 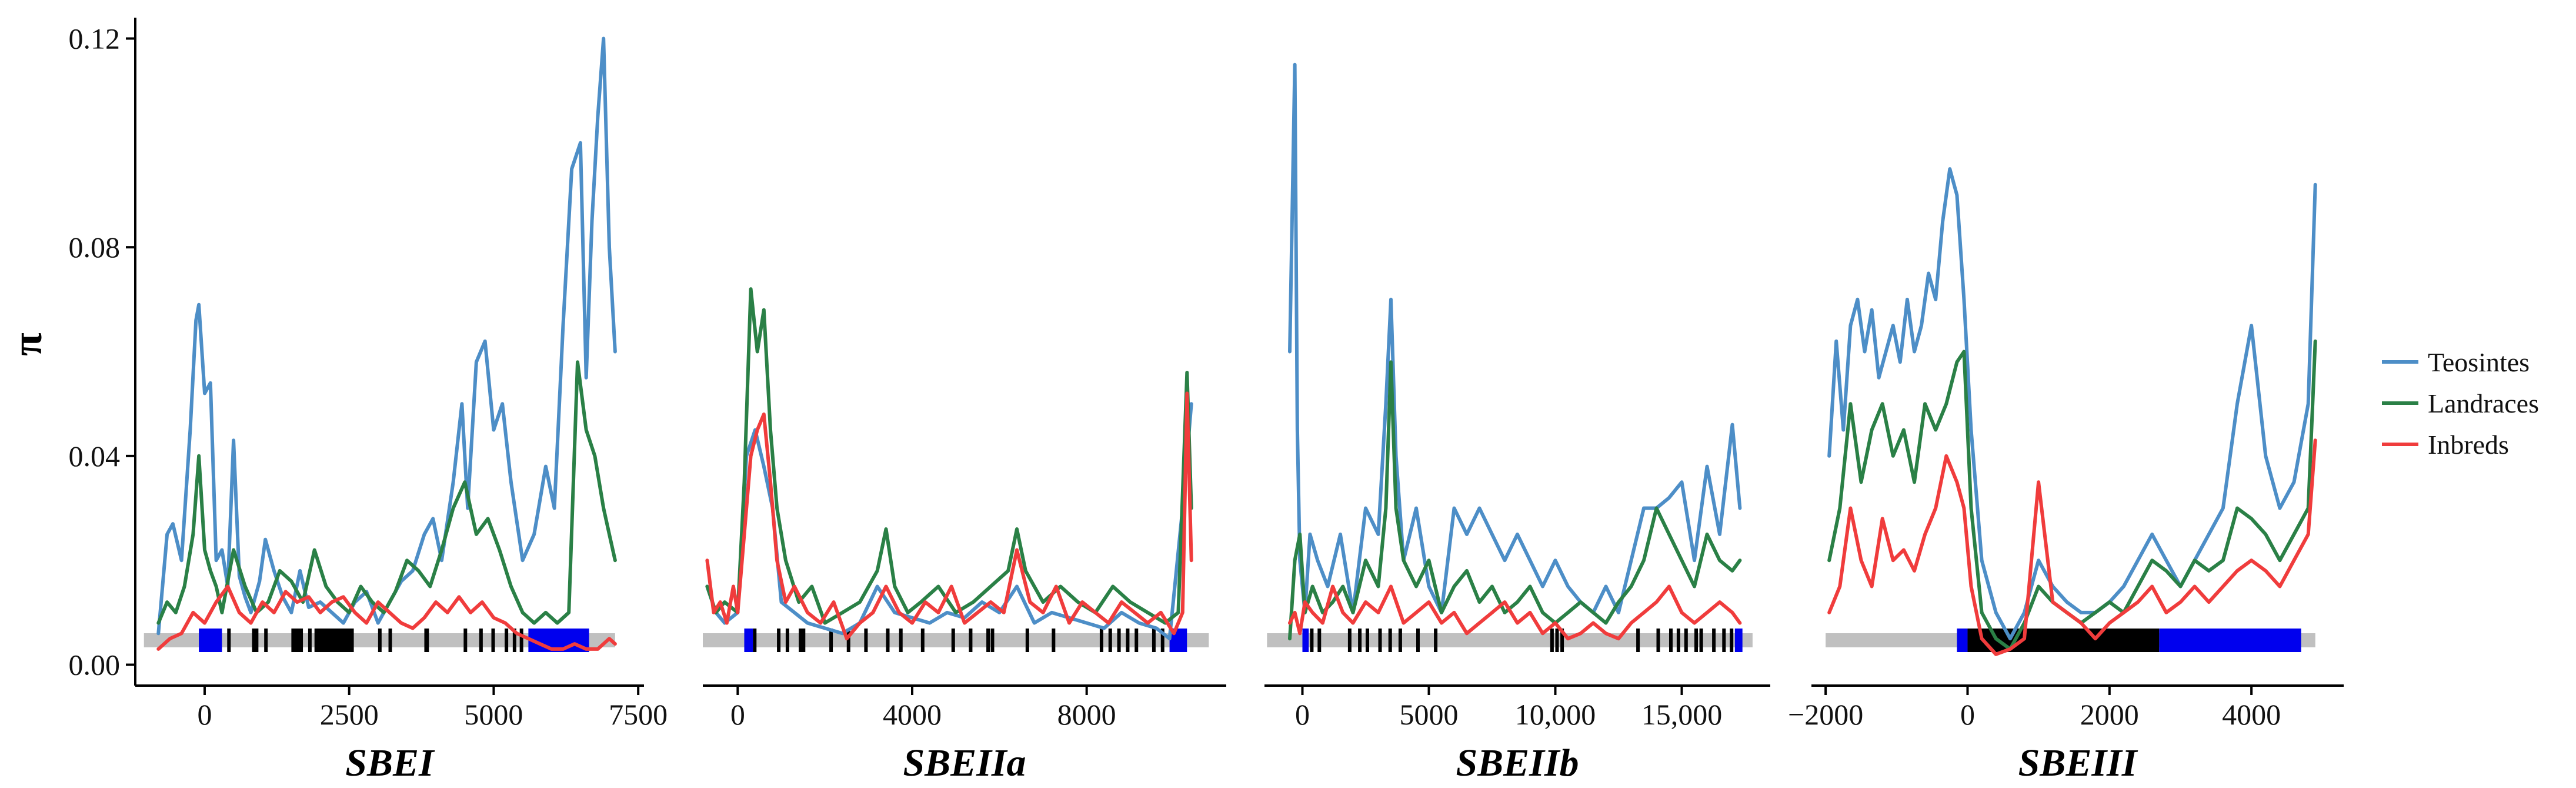 I want to click on y-tick-label: 0.04, so click(x=95, y=457).